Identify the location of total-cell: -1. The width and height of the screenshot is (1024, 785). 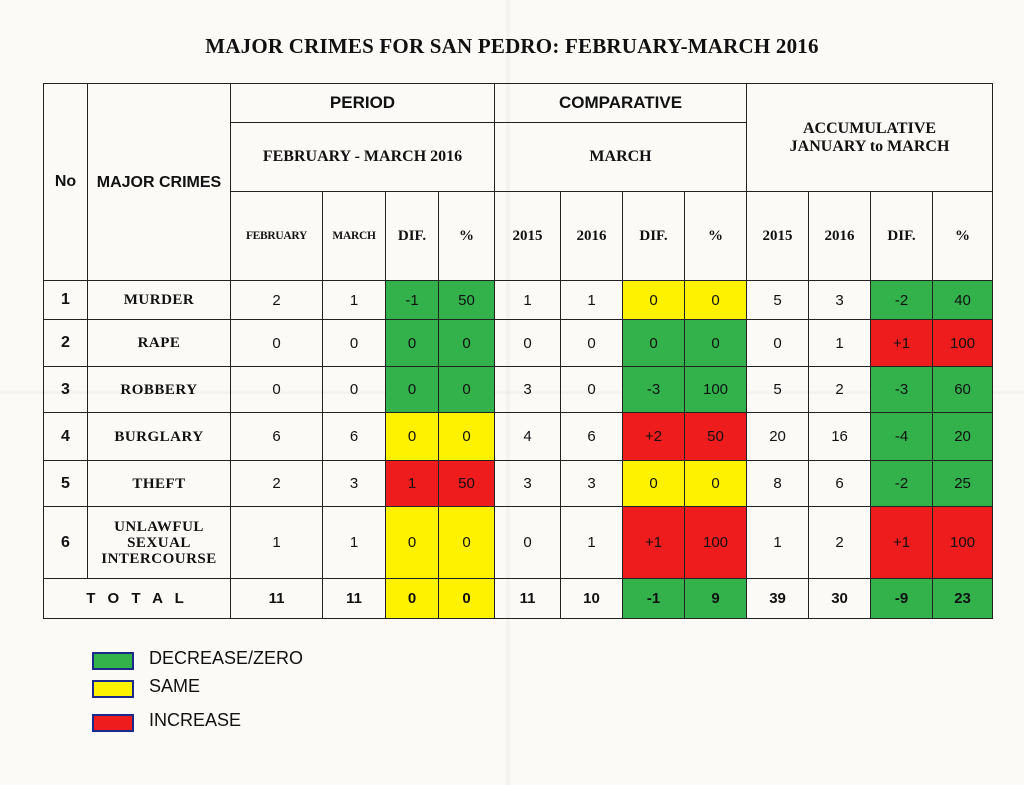
(653, 598).